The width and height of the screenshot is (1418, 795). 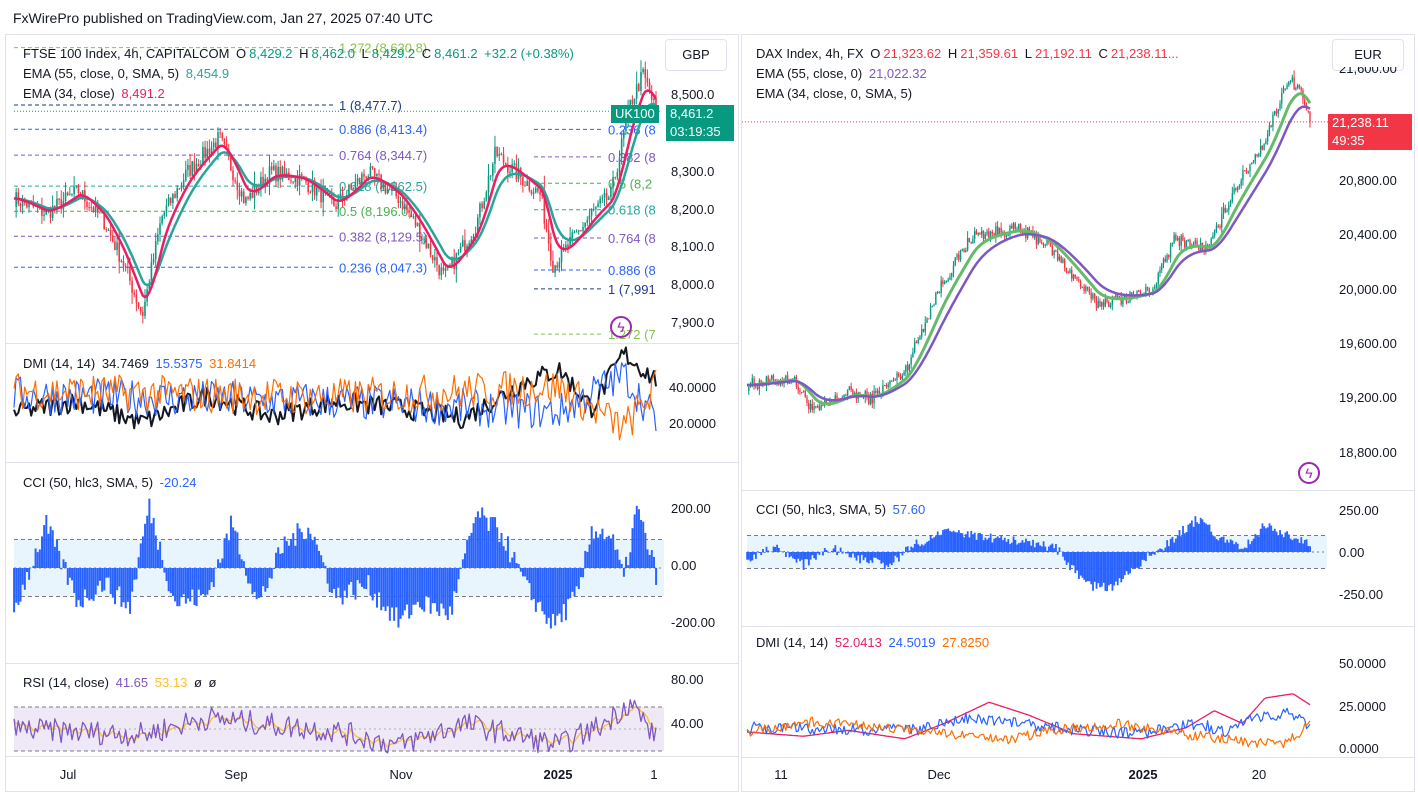 What do you see at coordinates (126, 73) in the screenshot?
I see `ftse-ema55-legend: EMA (55, close, 0, SMA, 5) 8,454.9` at bounding box center [126, 73].